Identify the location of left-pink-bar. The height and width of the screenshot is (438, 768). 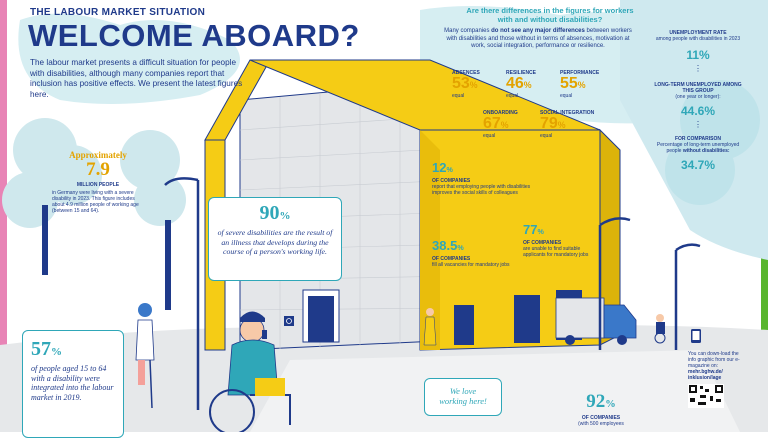
(3, 216).